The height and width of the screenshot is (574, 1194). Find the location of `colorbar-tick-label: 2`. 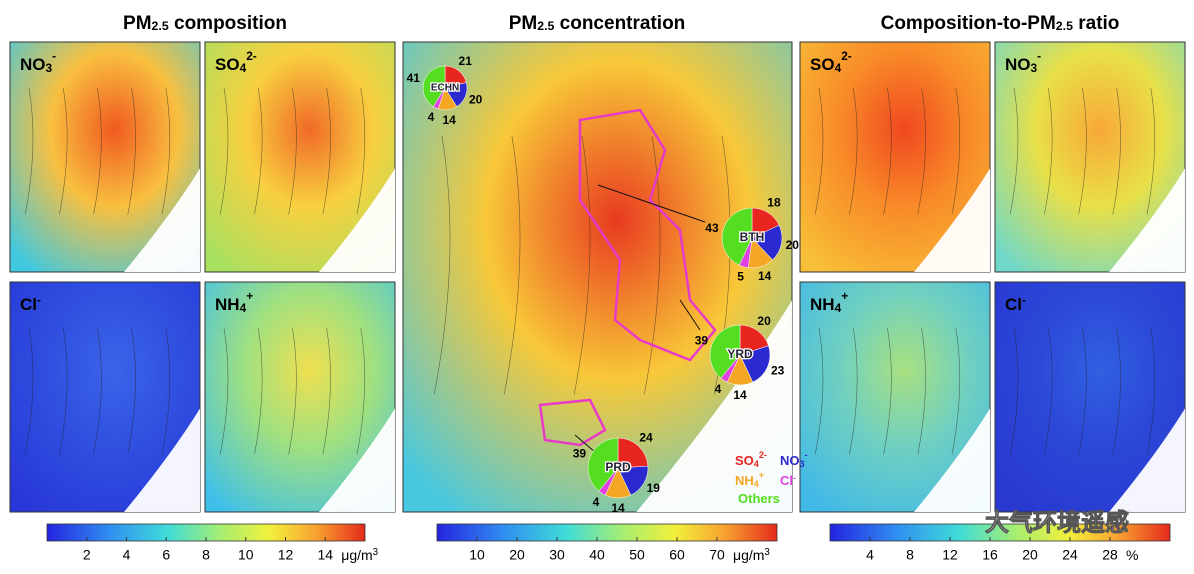

colorbar-tick-label: 2 is located at coordinates (87, 555).